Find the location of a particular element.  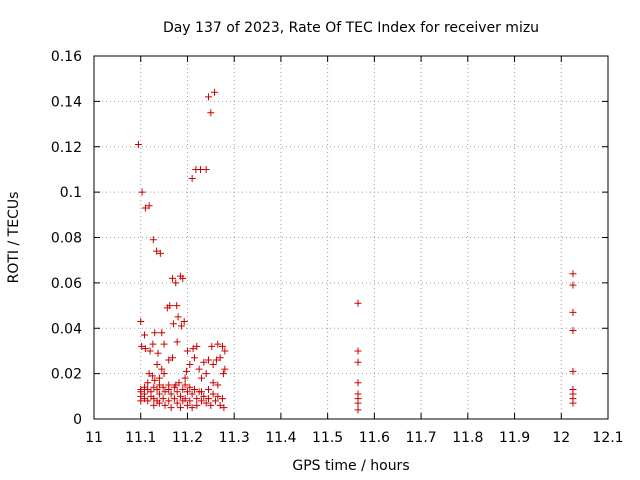

y-tick-label: 0.02 is located at coordinates (66, 375).